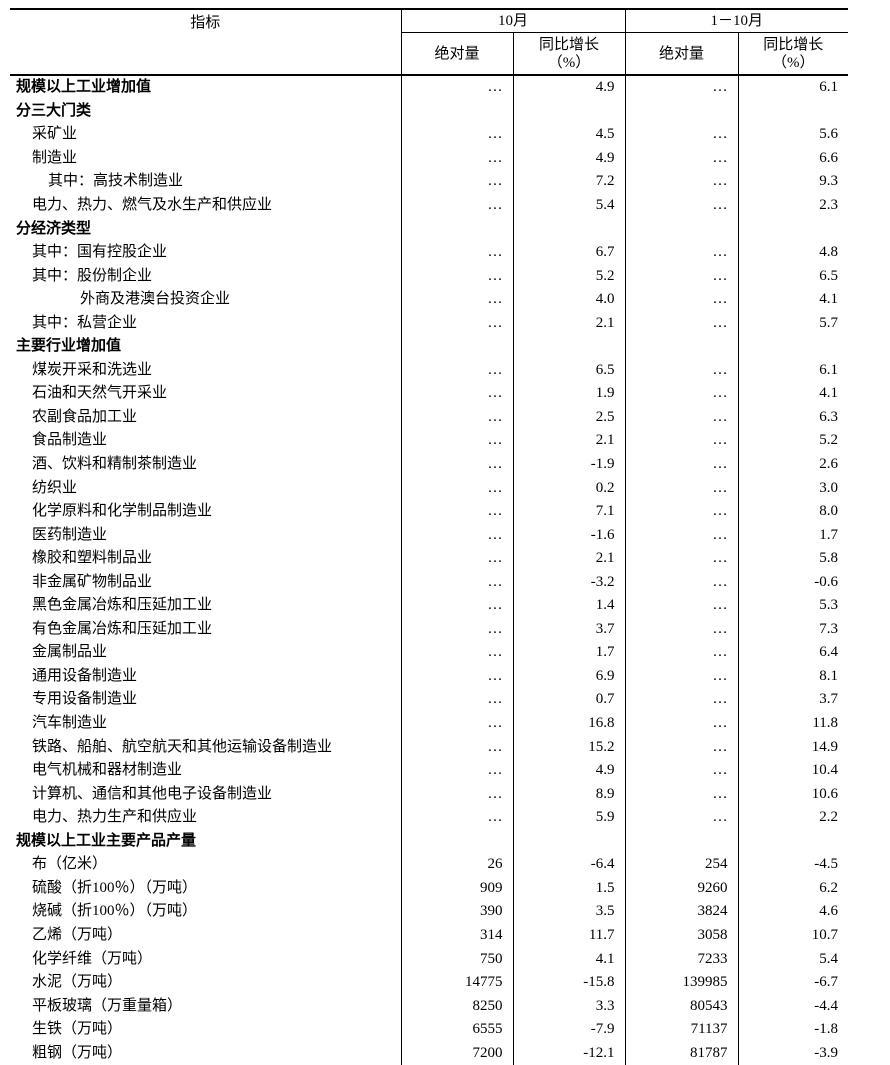 The width and height of the screenshot is (890, 1065). Describe the element at coordinates (793, 276) in the screenshot. I see `cell-ytd-growth: 6.5` at that location.